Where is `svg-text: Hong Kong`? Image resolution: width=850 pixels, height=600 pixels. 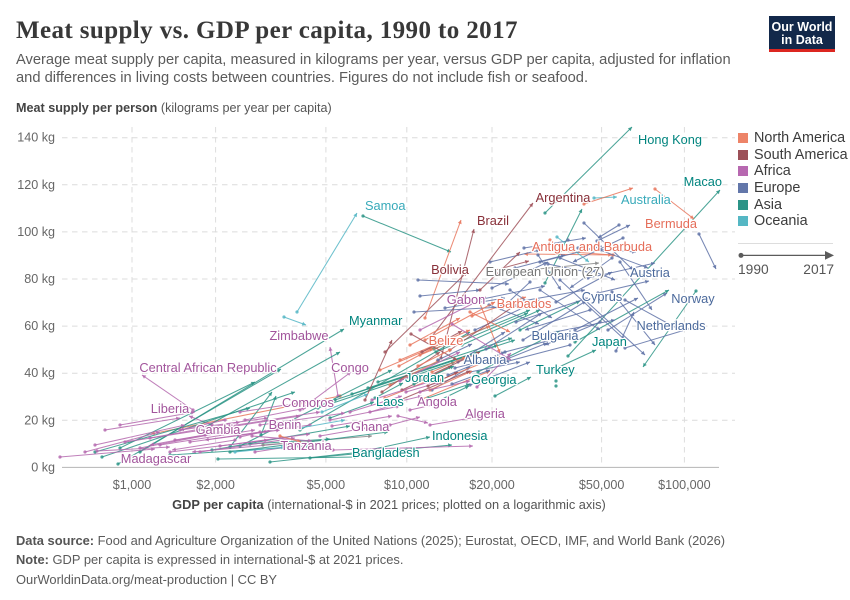 svg-text: Hong Kong is located at coordinates (670, 139).